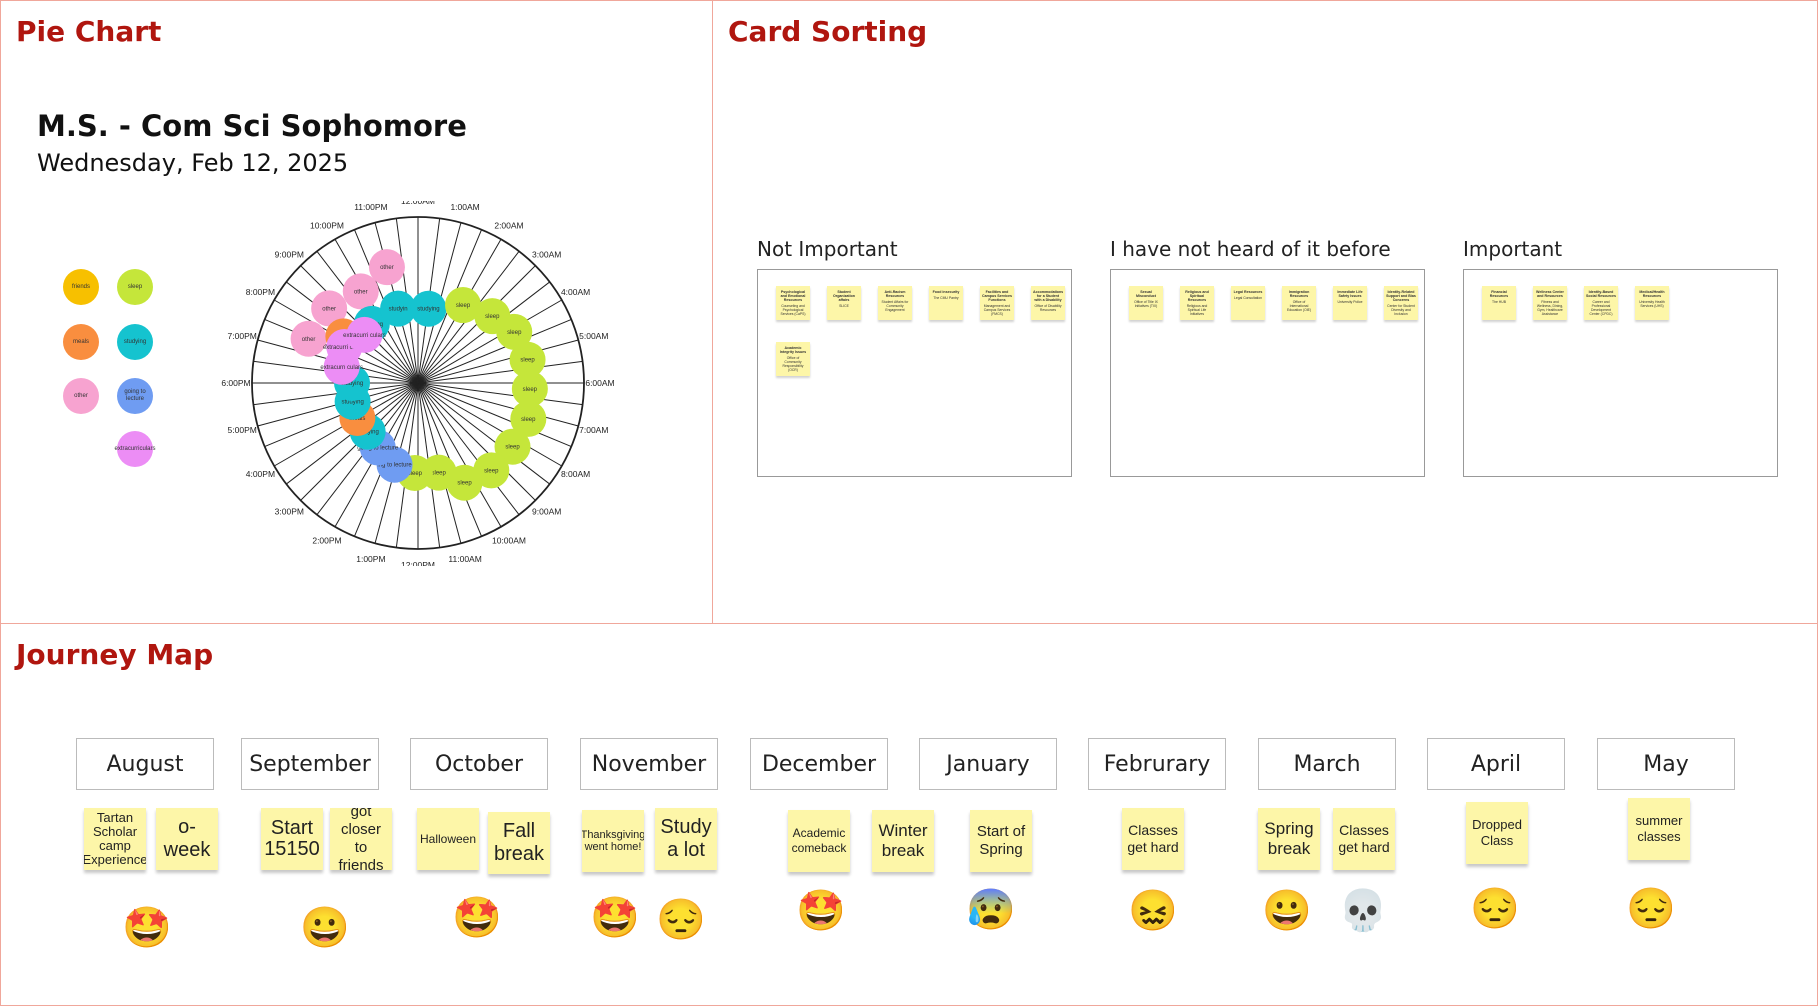 The height and width of the screenshot is (1006, 1818). Describe the element at coordinates (361, 839) in the screenshot. I see `sticky-note: got closer to friends` at that location.